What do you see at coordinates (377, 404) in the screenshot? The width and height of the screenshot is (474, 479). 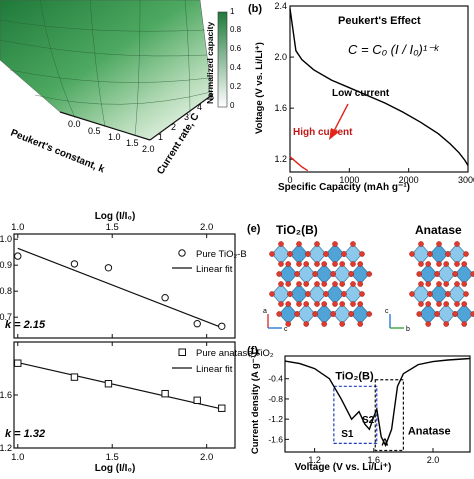 I see `f-frame` at bounding box center [377, 404].